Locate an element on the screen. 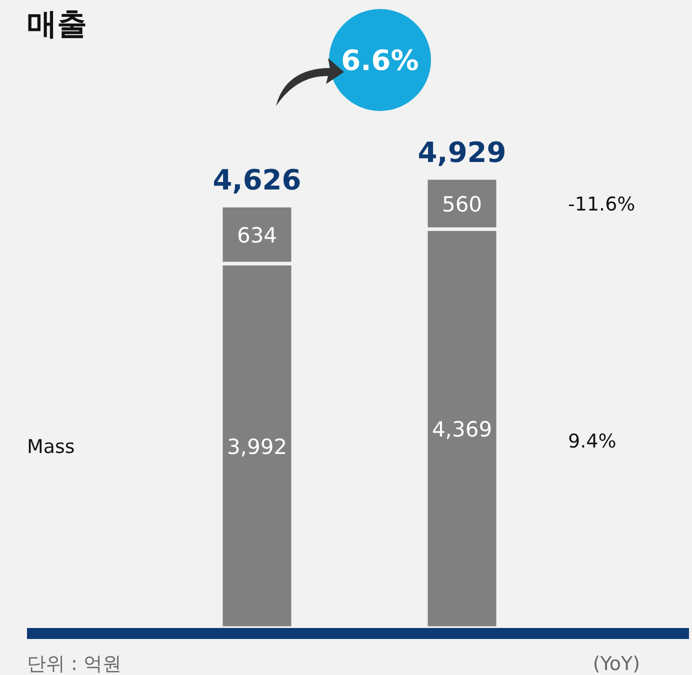  data-label: 4,369 is located at coordinates (462, 430).